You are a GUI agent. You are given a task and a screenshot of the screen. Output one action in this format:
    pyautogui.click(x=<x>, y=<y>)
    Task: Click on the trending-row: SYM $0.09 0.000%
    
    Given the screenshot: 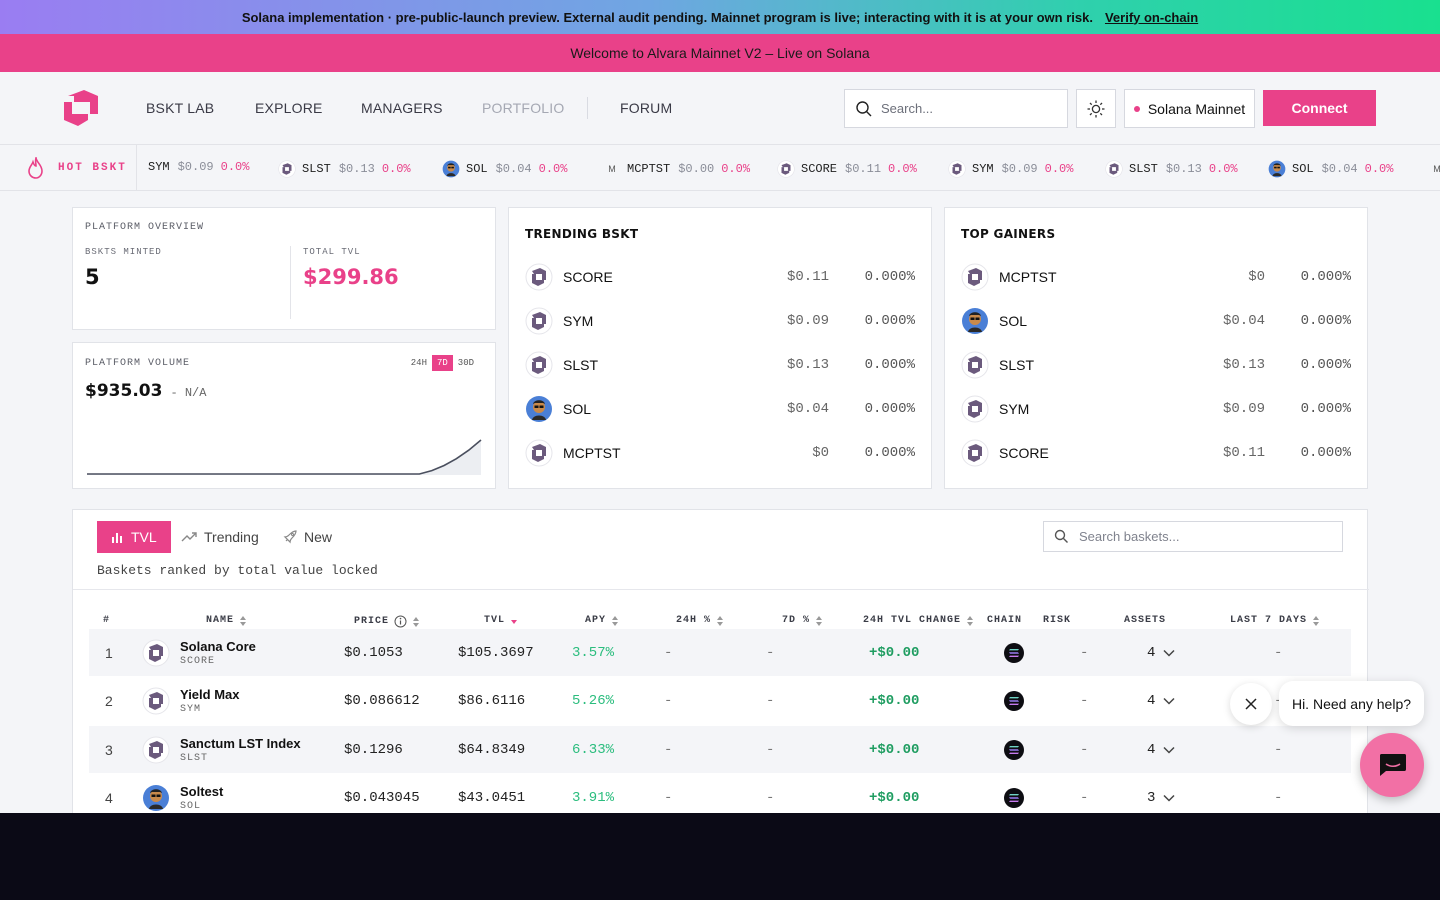 What is the action you would take?
    pyautogui.click(x=720, y=321)
    